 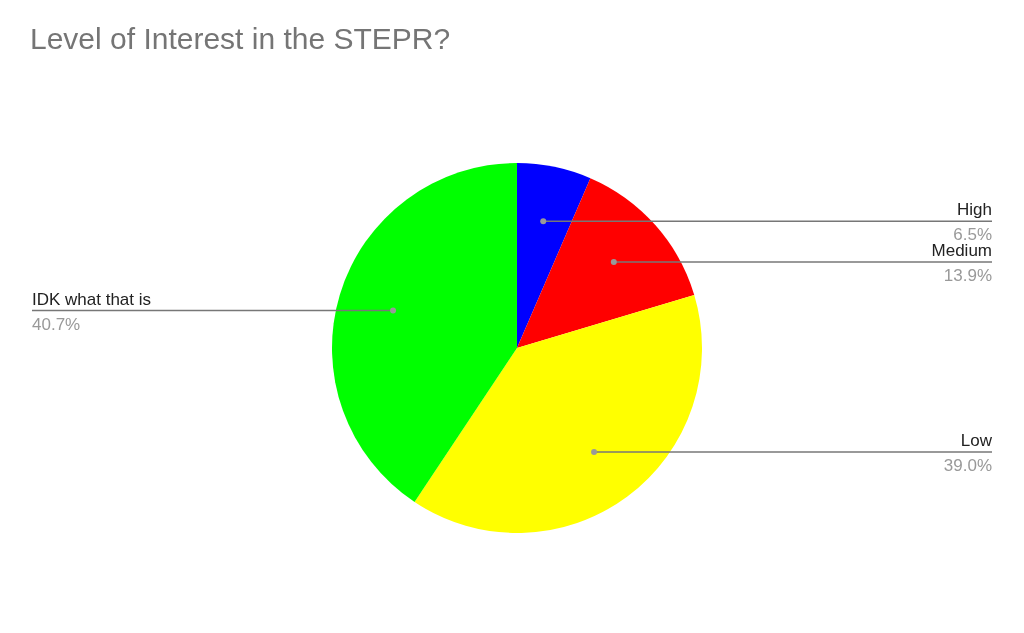 What do you see at coordinates (240, 39) in the screenshot?
I see `chart-title: Level of Interest in the STEPR?` at bounding box center [240, 39].